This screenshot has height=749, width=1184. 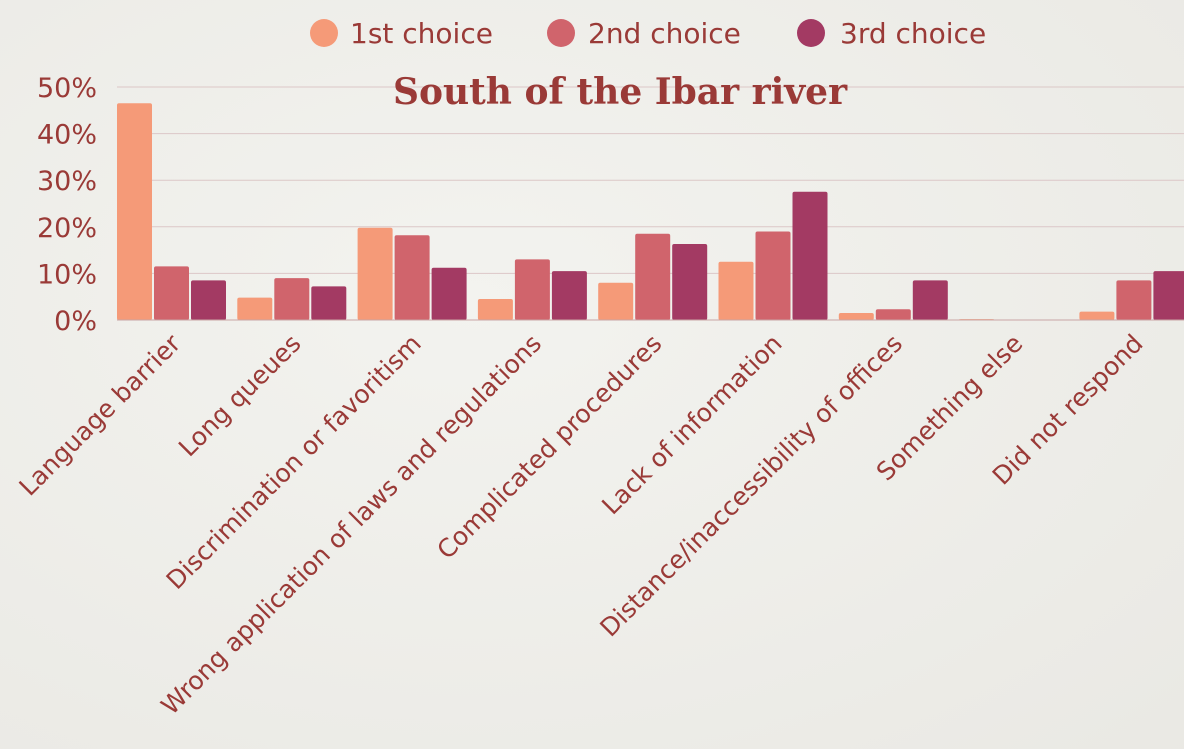 I want to click on bar-discrimination-or-favoritism-3rd-choice, so click(x=449, y=293).